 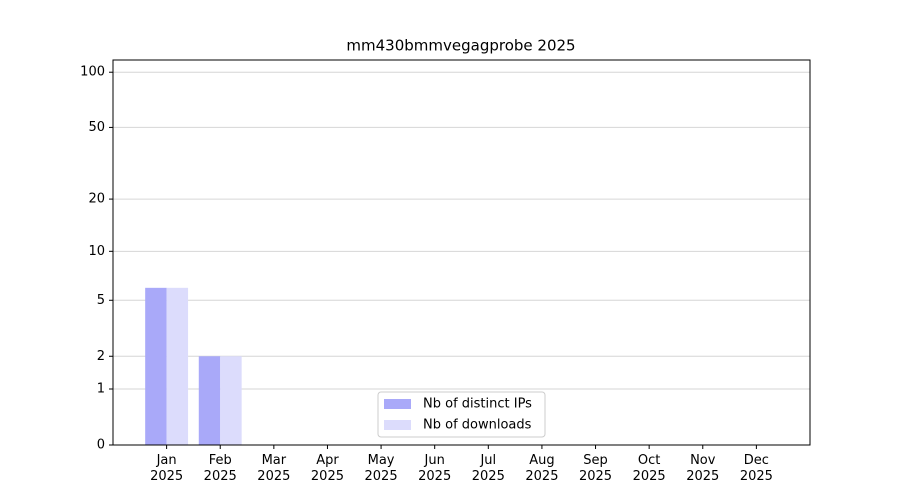 I want to click on x-tick-label: Mar 2025, so click(x=274, y=468).